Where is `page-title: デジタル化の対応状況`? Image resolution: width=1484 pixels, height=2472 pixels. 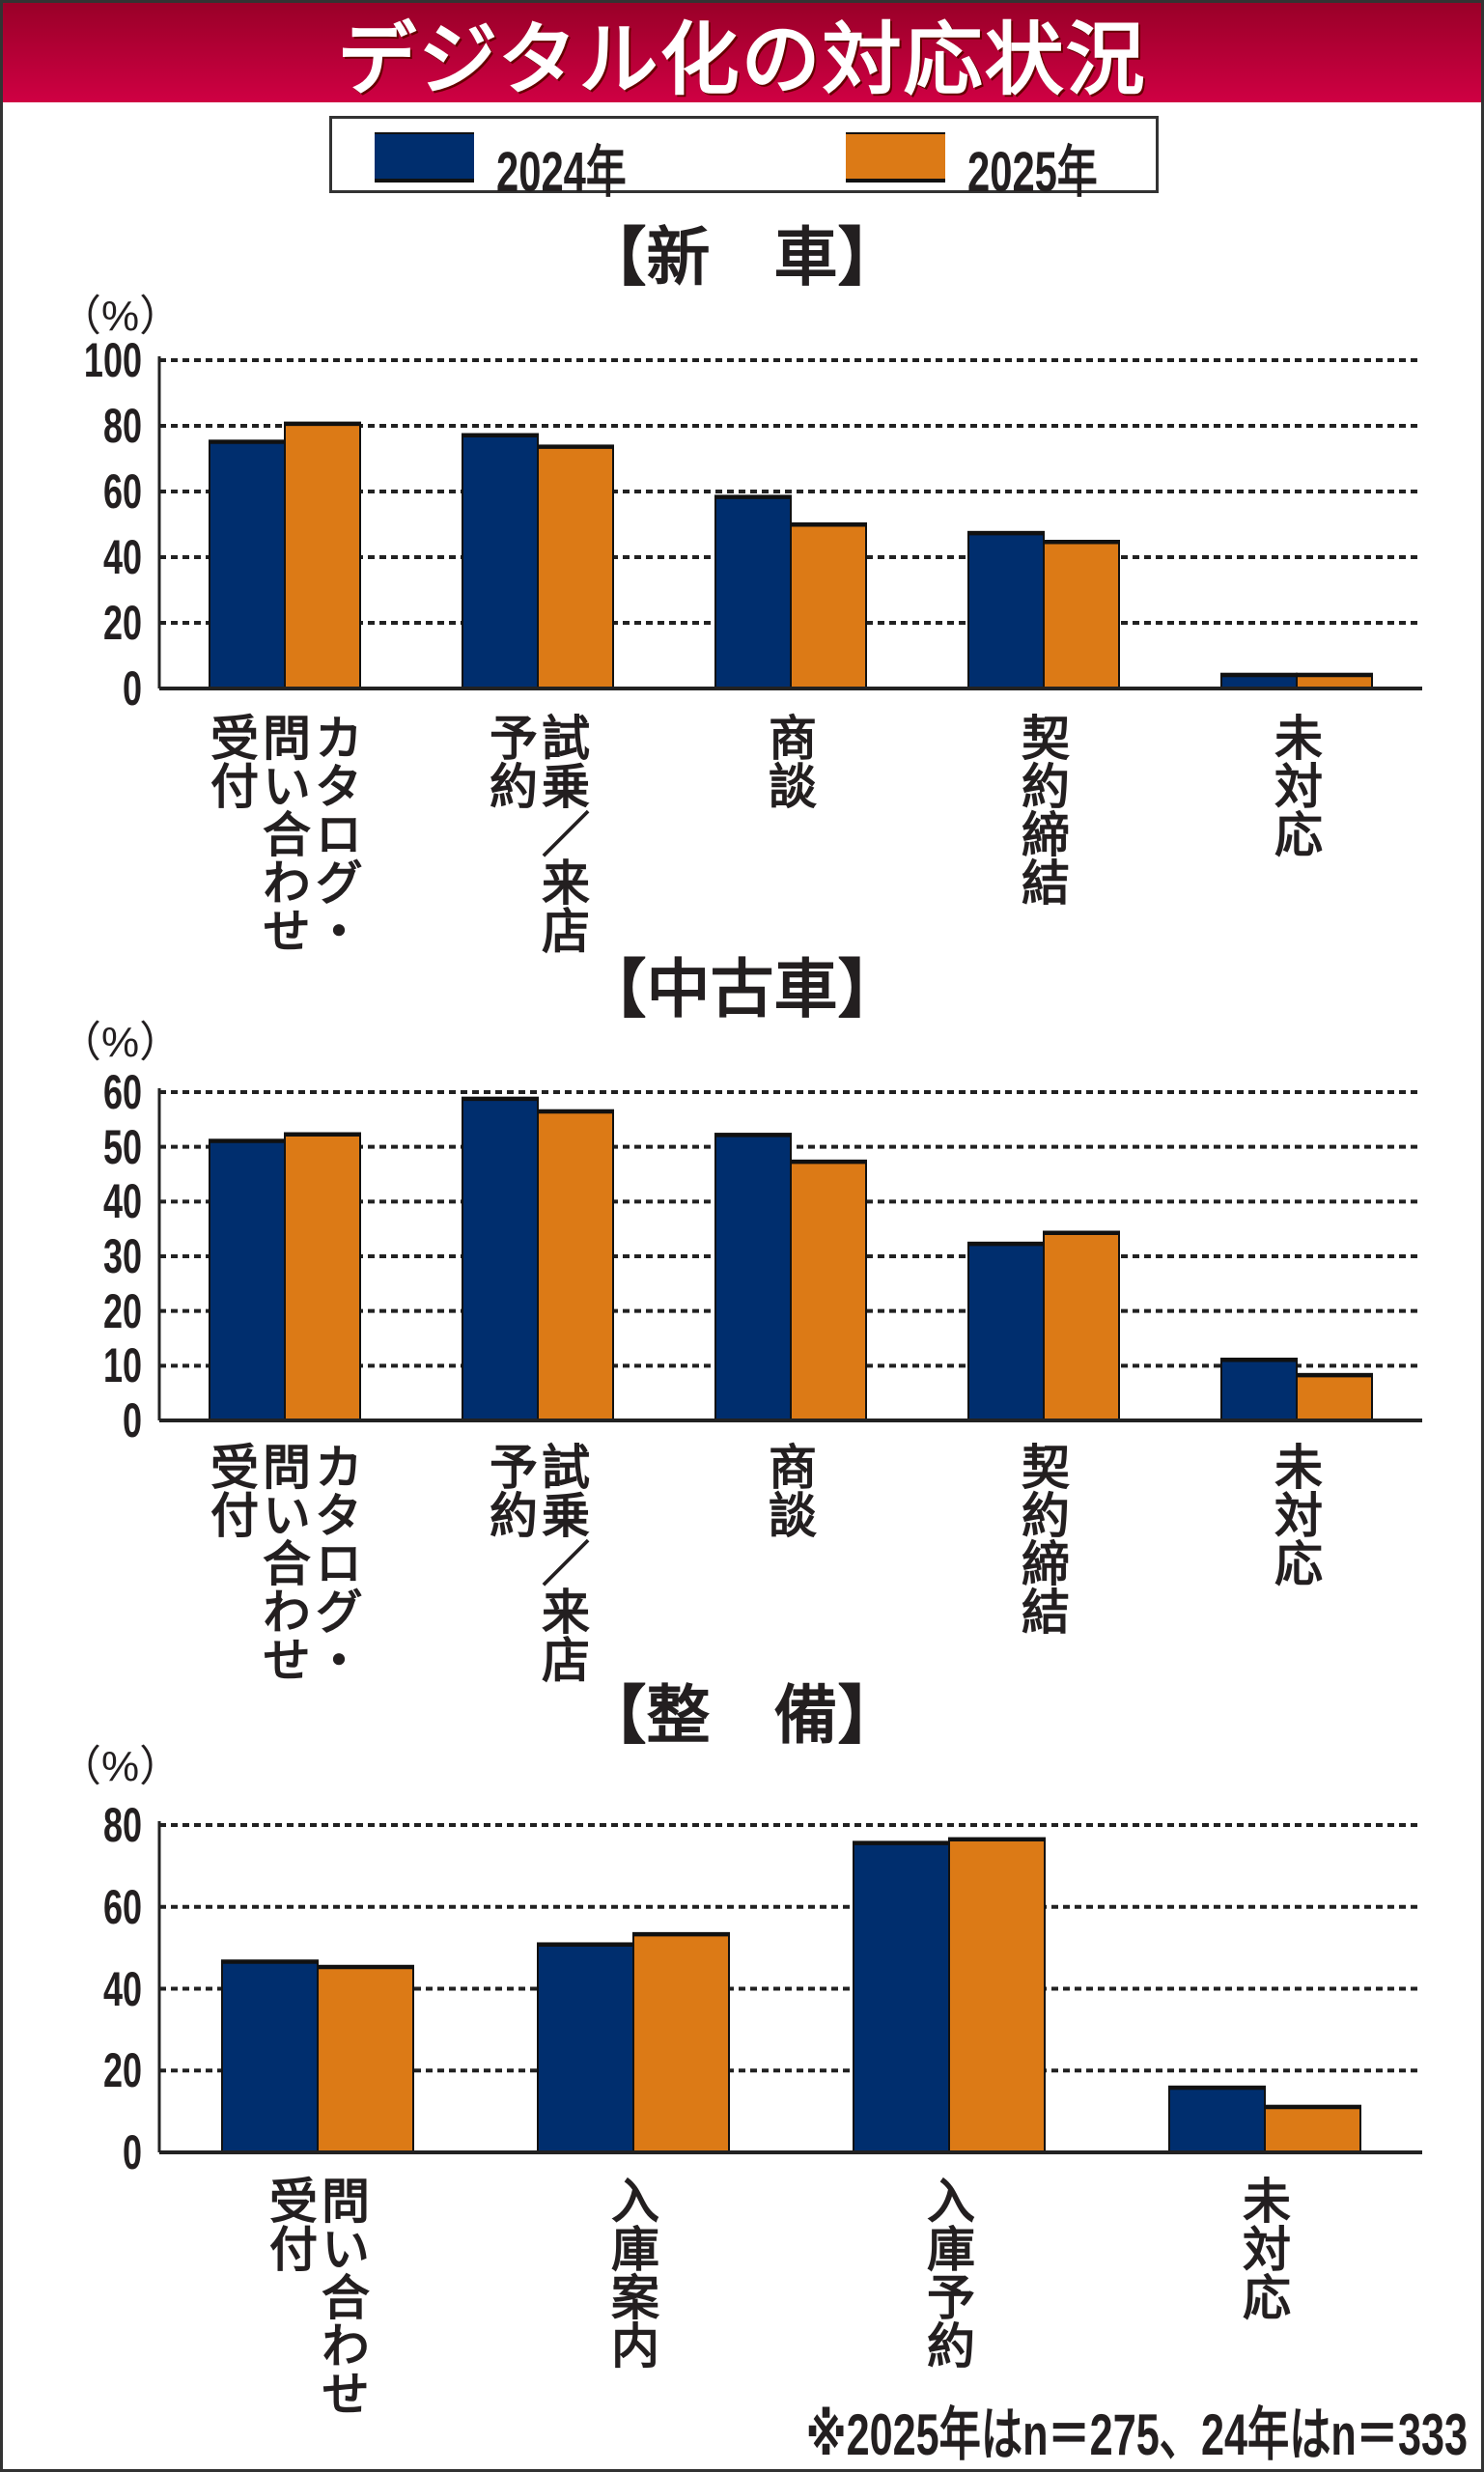 page-title: デジタル化の対応状況 is located at coordinates (742, 60).